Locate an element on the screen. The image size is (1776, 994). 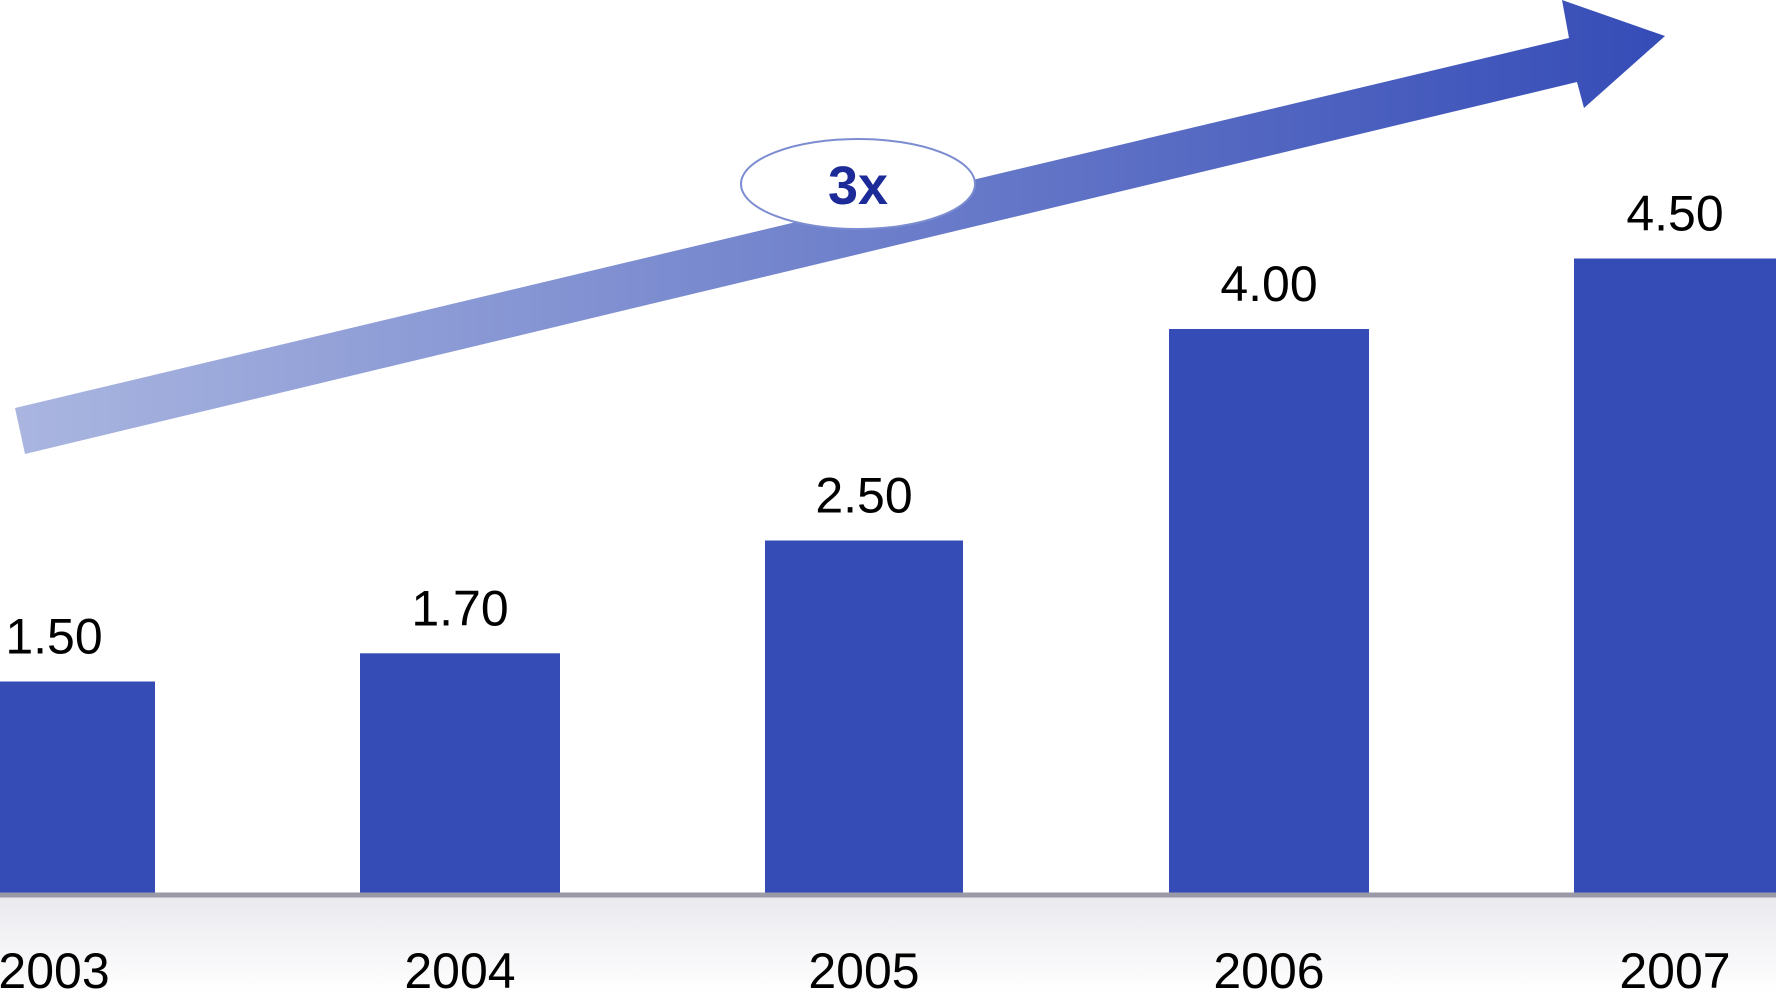
data-label-2004: 1.70 is located at coordinates (459, 608).